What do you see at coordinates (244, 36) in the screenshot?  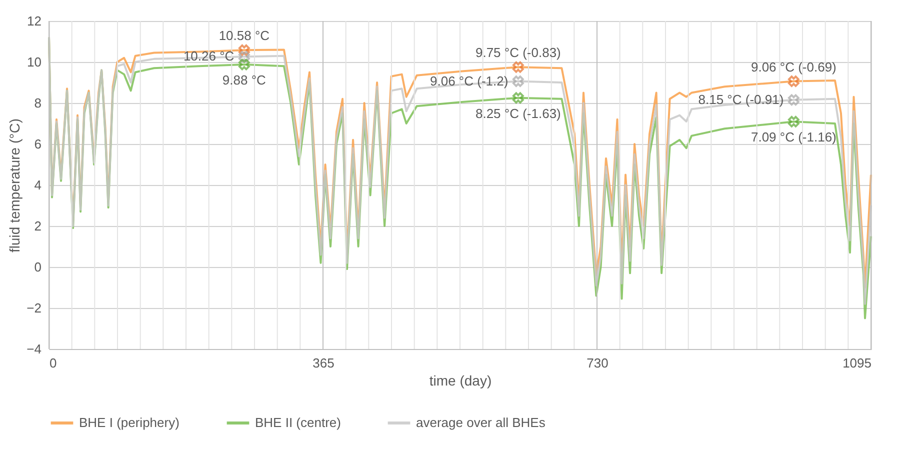 I see `annotation: 10.58 °C` at bounding box center [244, 36].